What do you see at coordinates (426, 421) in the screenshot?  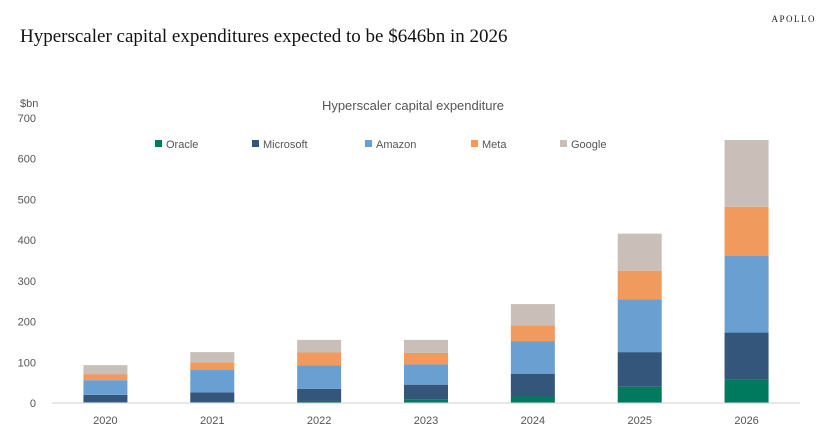 I see `x-tick-label: 2023` at bounding box center [426, 421].